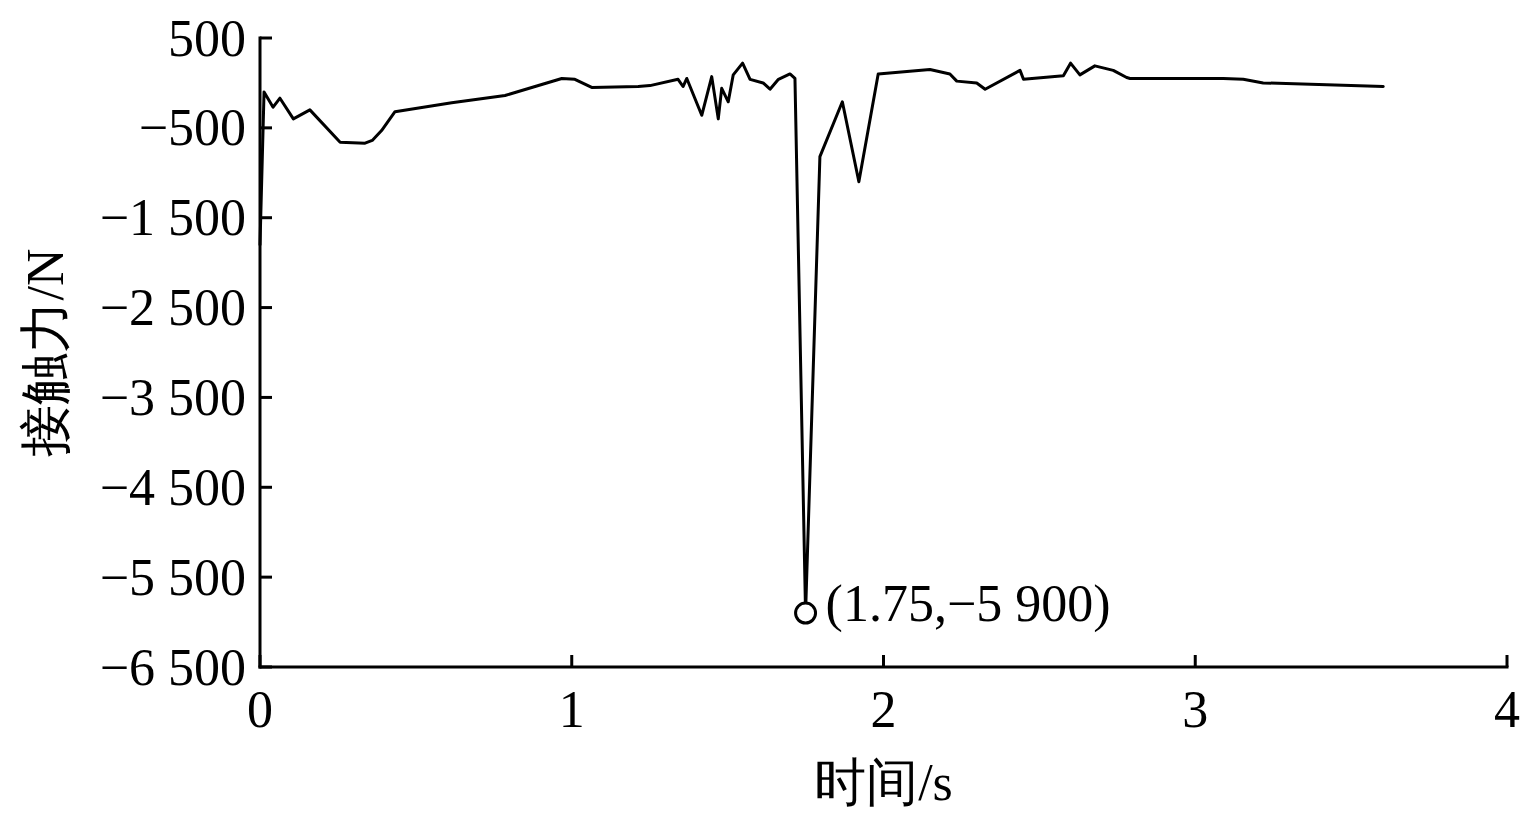 Image resolution: width=1524 pixels, height=820 pixels. What do you see at coordinates (172, 487) in the screenshot?
I see `y-tick-label: −4 500` at bounding box center [172, 487].